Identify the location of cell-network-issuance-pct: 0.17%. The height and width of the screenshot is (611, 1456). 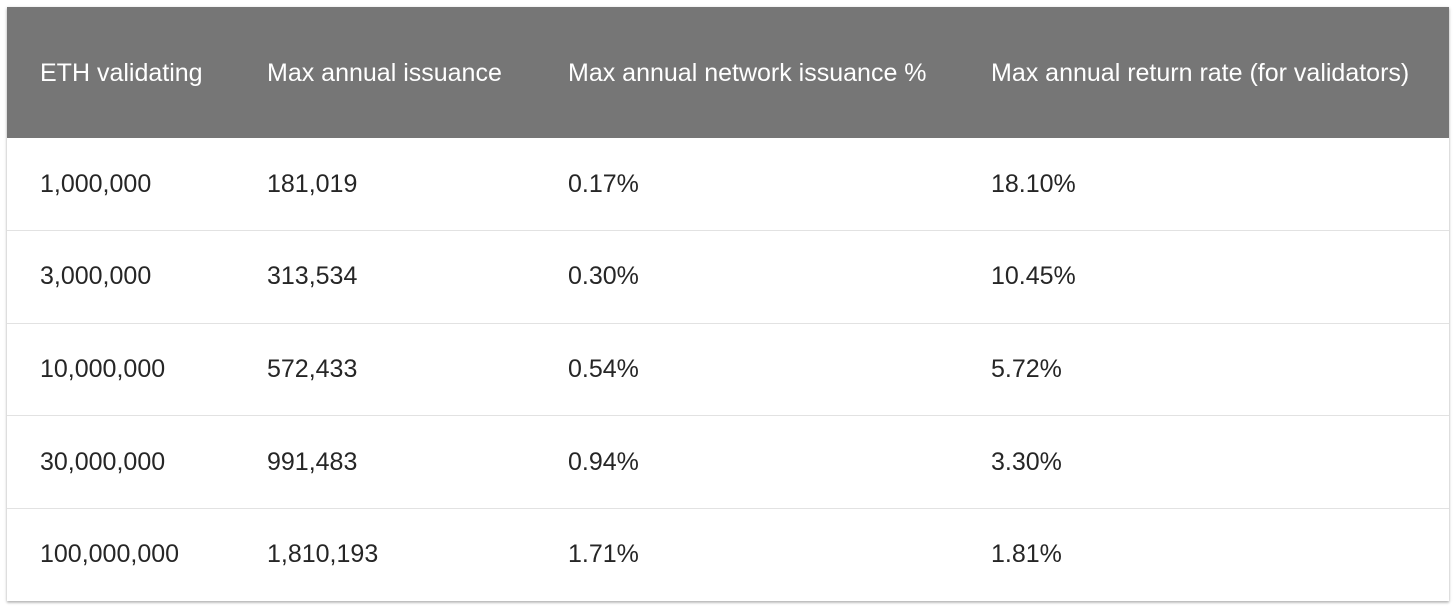
(603, 183).